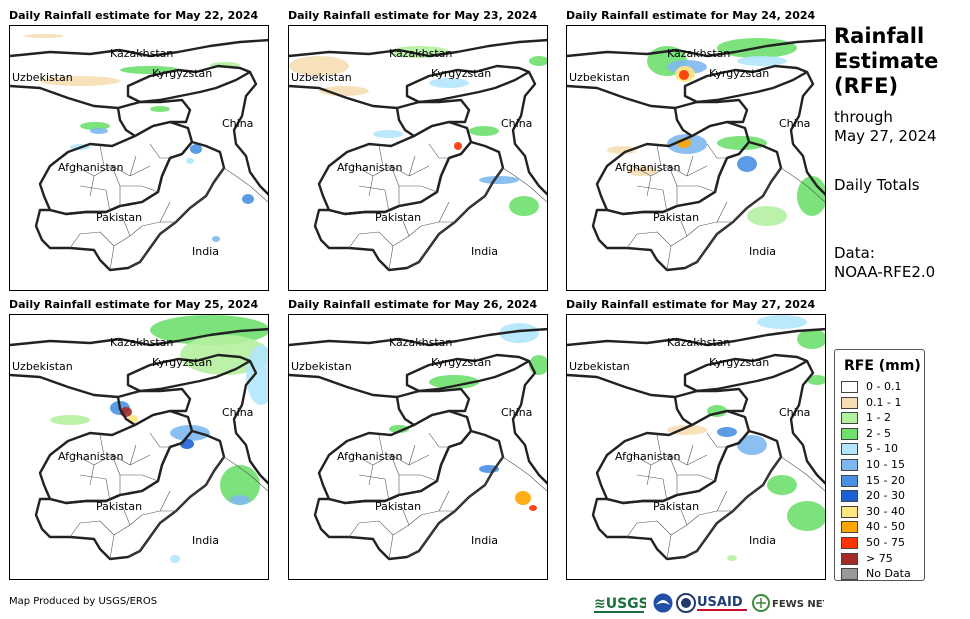  What do you see at coordinates (413, 304) in the screenshot?
I see `panel-title: Daily Rainfall estimate for May 26, 2024` at bounding box center [413, 304].